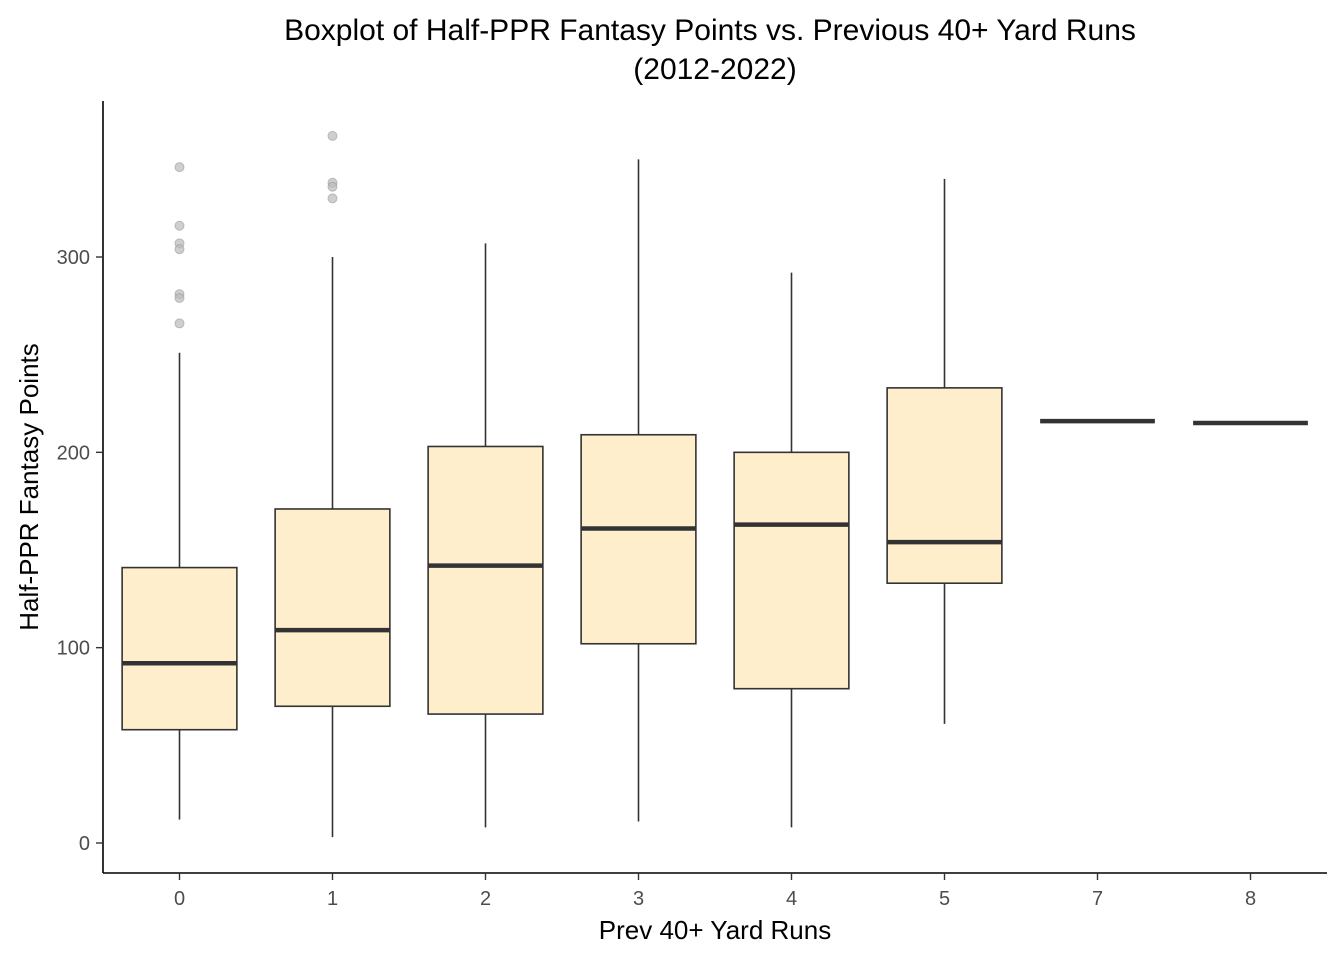 This screenshot has width=1344, height=960. I want to click on x-axis-label: Prev 40+ Yard Runs, so click(715, 930).